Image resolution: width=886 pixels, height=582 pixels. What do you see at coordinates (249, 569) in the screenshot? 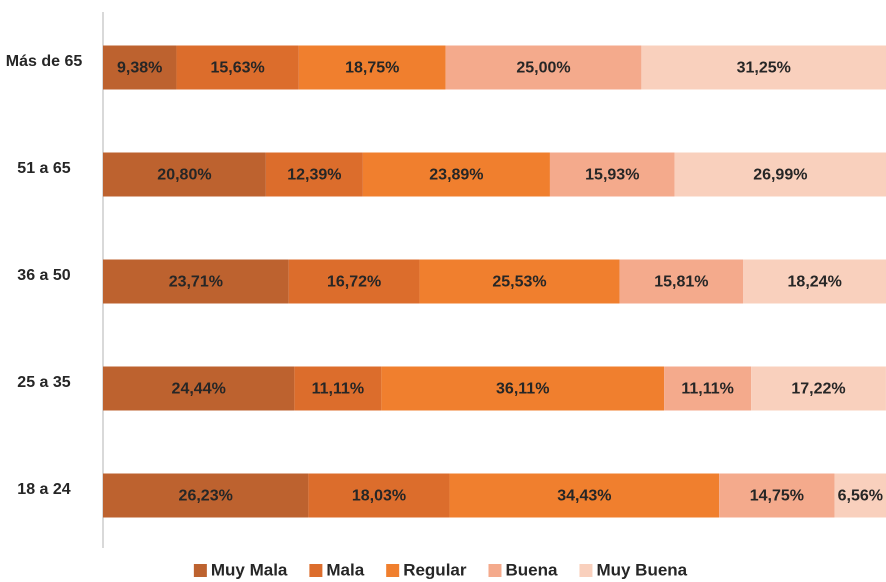
I see `legend-label: Muy Mala` at bounding box center [249, 569].